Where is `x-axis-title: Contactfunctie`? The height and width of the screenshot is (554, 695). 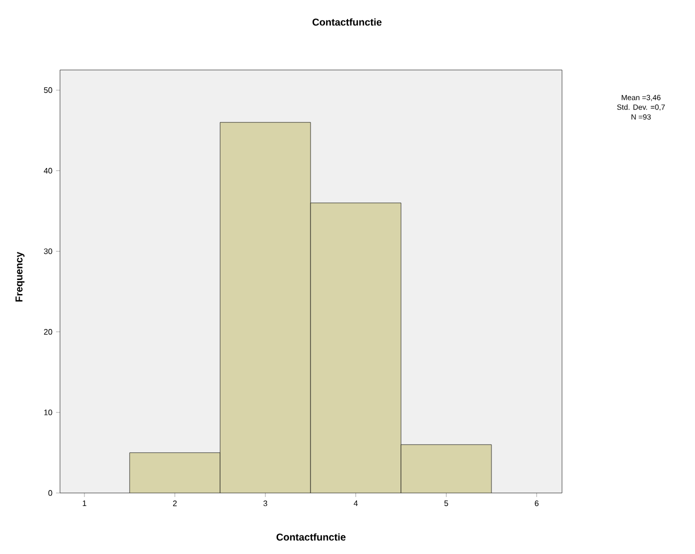
x-axis-title: Contactfunctie is located at coordinates (311, 537).